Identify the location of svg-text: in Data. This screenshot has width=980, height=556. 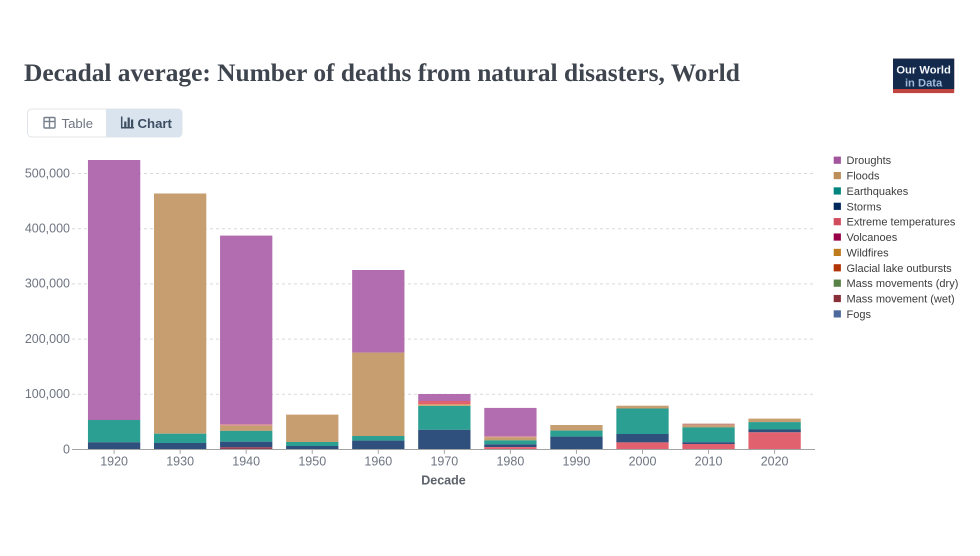
(924, 84).